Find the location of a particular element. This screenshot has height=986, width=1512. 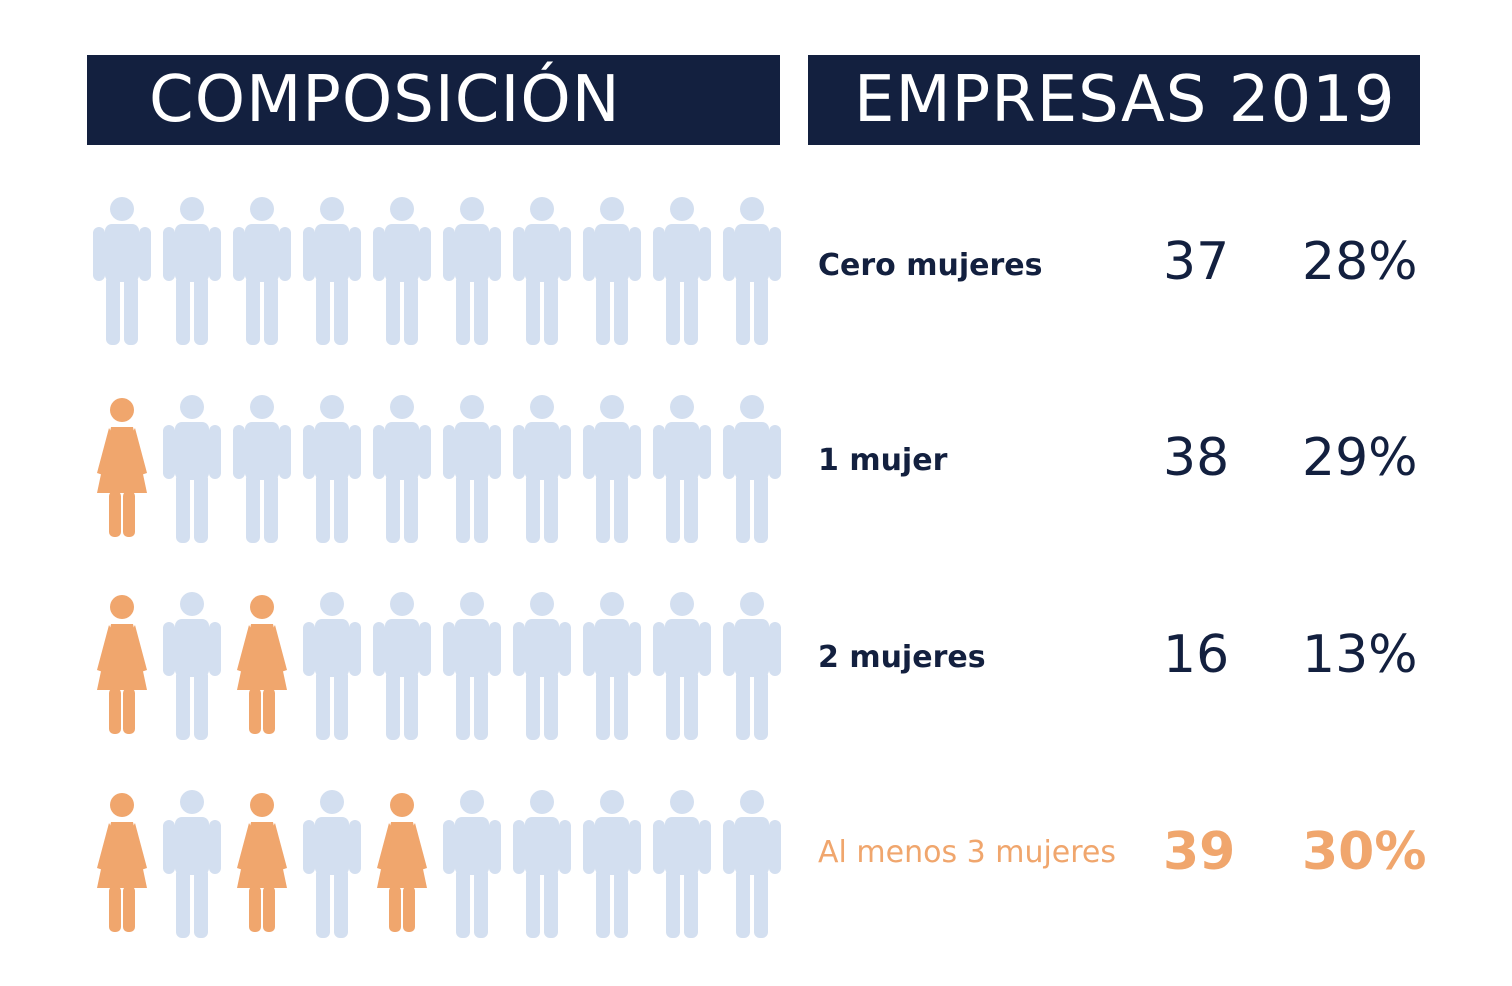

row-count: 16 is located at coordinates (1196, 655).